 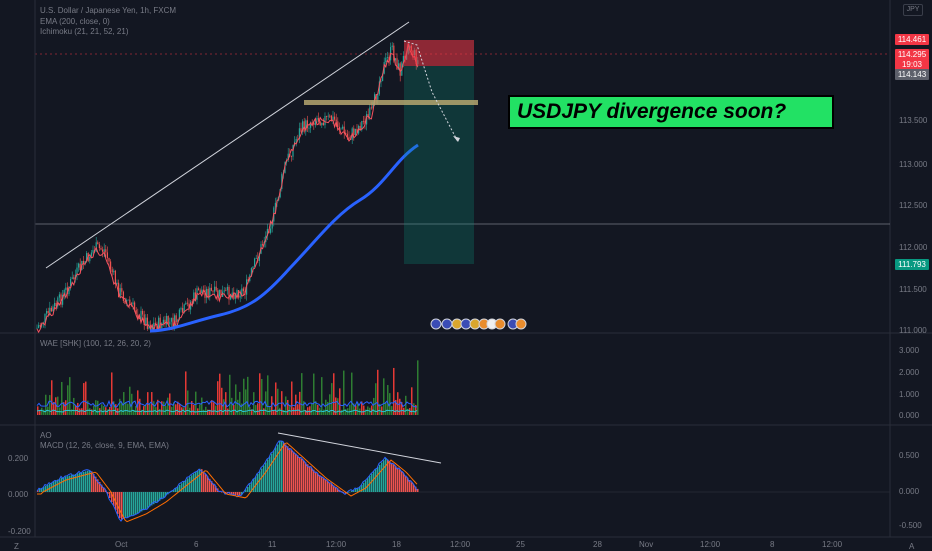 I want to click on wae-tick: 2.000, so click(x=909, y=372).